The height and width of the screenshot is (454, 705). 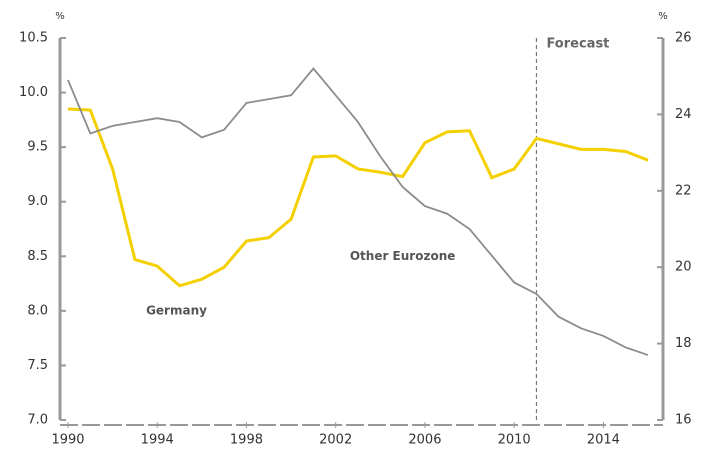 I want to click on x-tick-label: 1998, so click(x=246, y=440).